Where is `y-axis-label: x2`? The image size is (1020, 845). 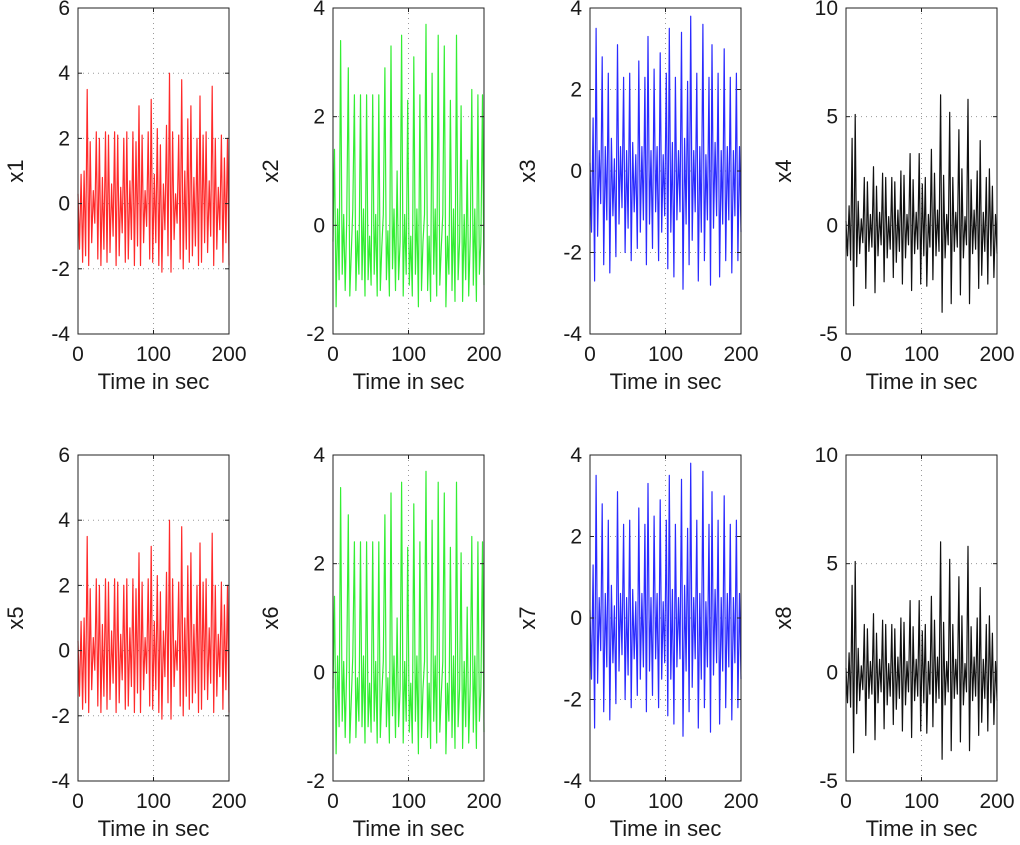 y-axis-label: x2 is located at coordinates (270, 170).